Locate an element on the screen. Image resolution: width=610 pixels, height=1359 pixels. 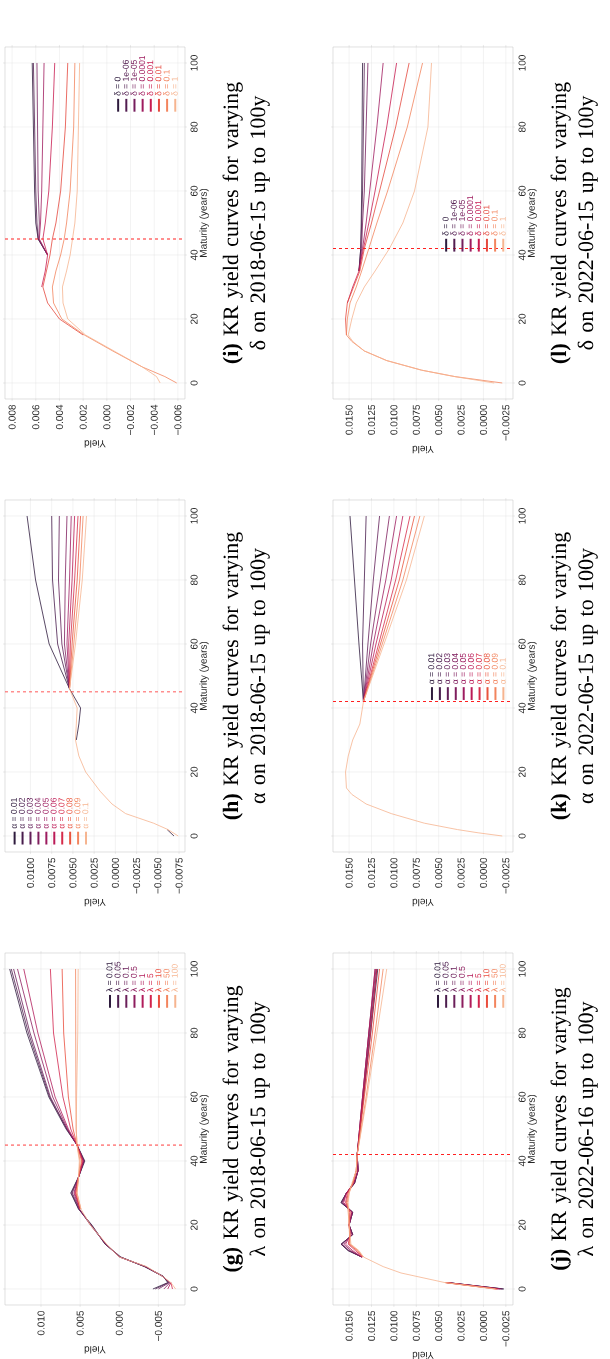
text: λ = 100 is located at coordinates (502, 978).